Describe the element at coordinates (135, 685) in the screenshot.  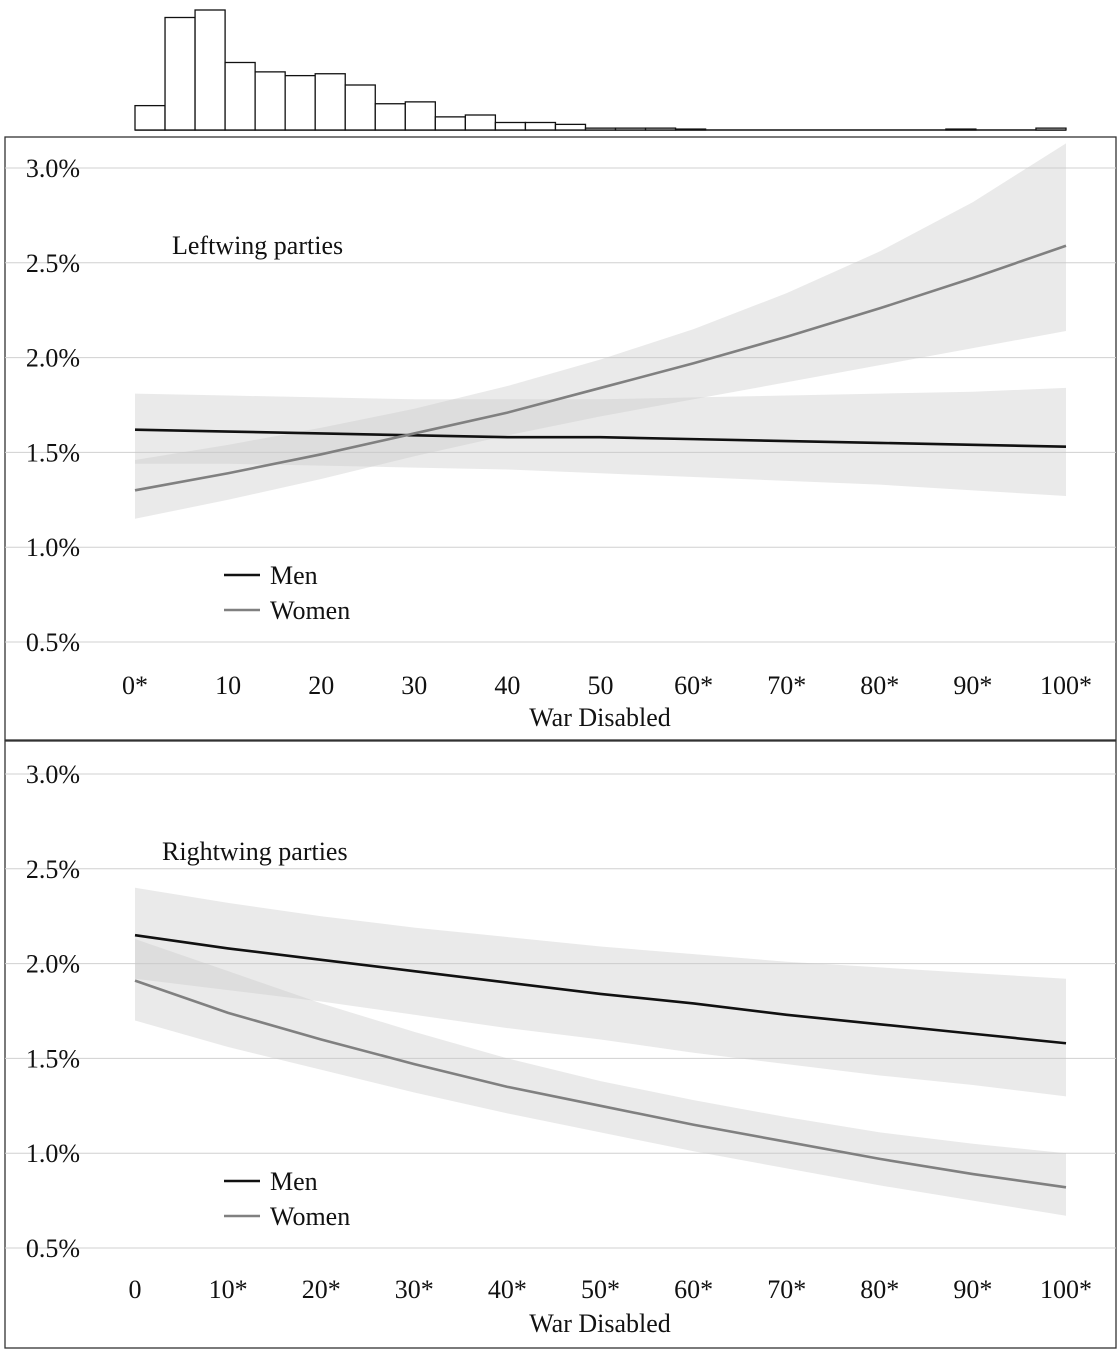
I see `x-tick-label: 0*` at that location.